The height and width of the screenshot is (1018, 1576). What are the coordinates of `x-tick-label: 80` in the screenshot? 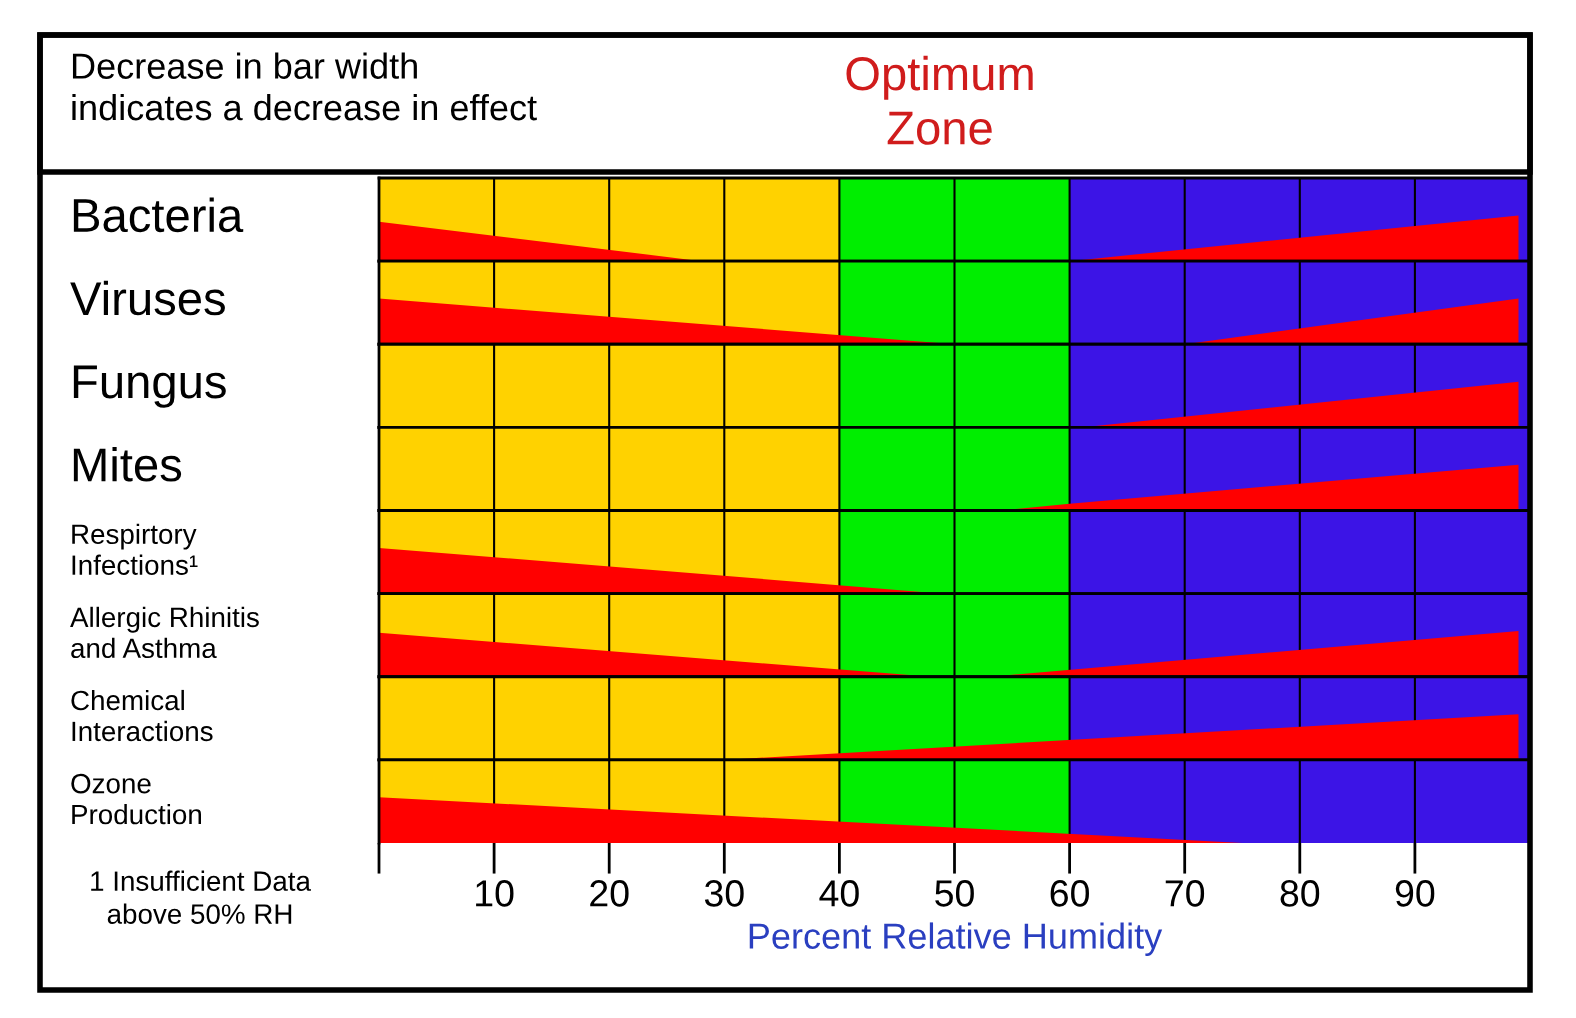 It's located at (1300, 893).